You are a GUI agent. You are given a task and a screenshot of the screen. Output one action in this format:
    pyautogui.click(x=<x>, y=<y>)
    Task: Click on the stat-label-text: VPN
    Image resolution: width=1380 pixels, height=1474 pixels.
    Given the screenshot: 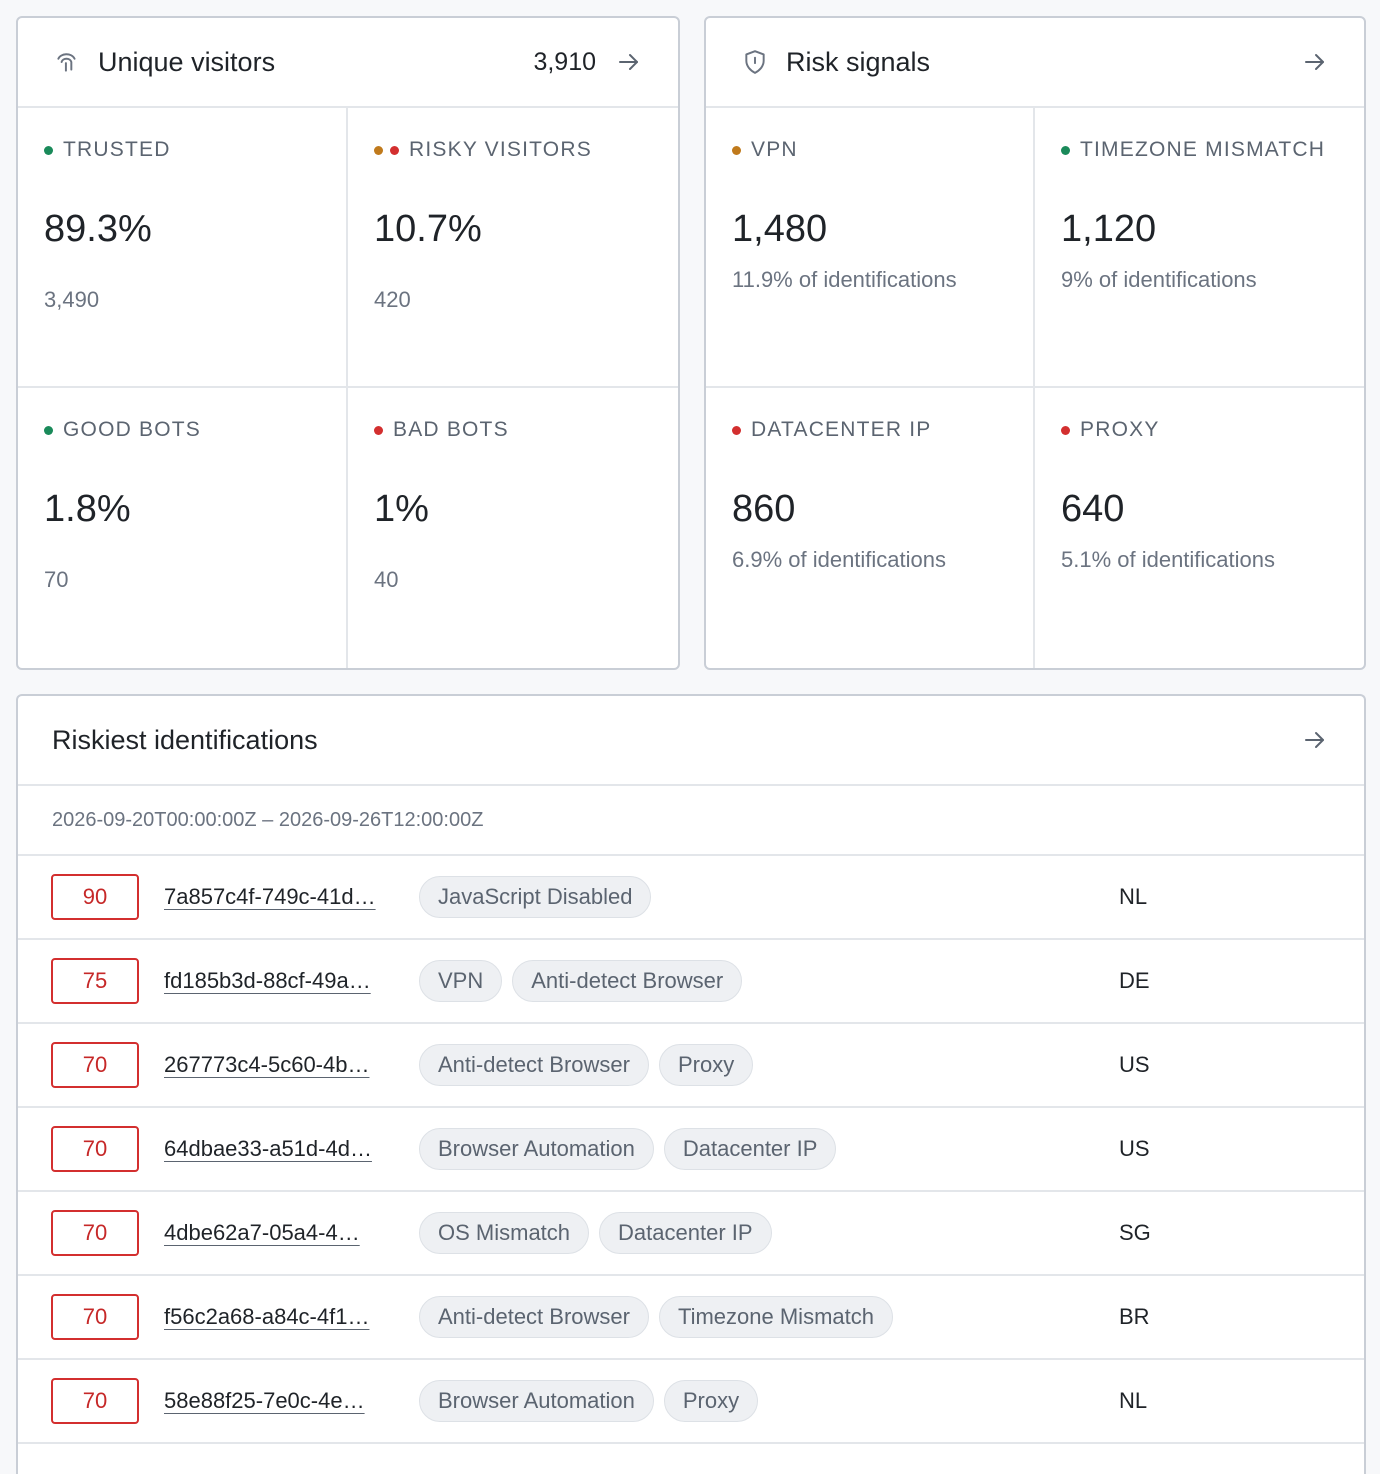 What is the action you would take?
    pyautogui.click(x=774, y=149)
    